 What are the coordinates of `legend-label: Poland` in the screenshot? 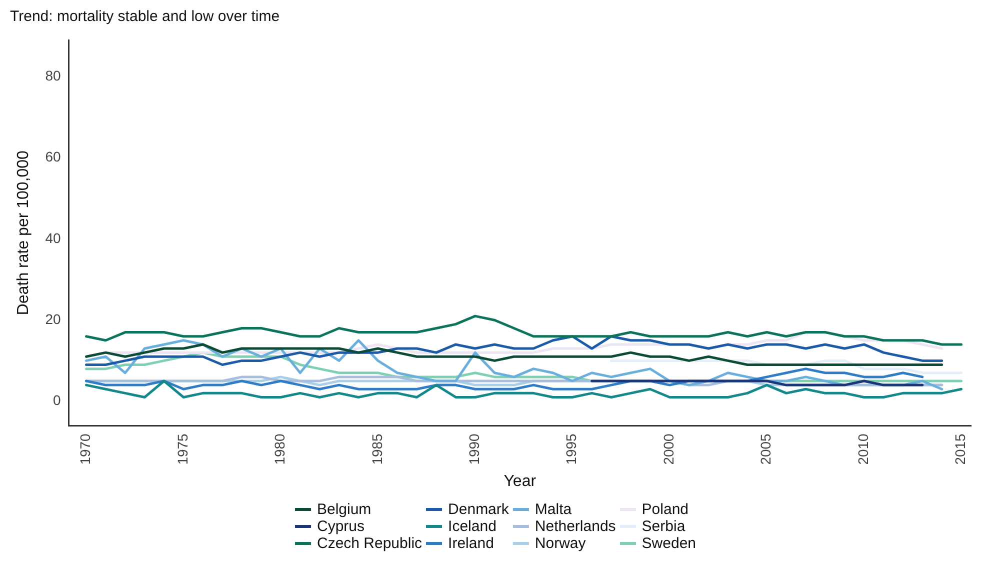 It's located at (665, 509).